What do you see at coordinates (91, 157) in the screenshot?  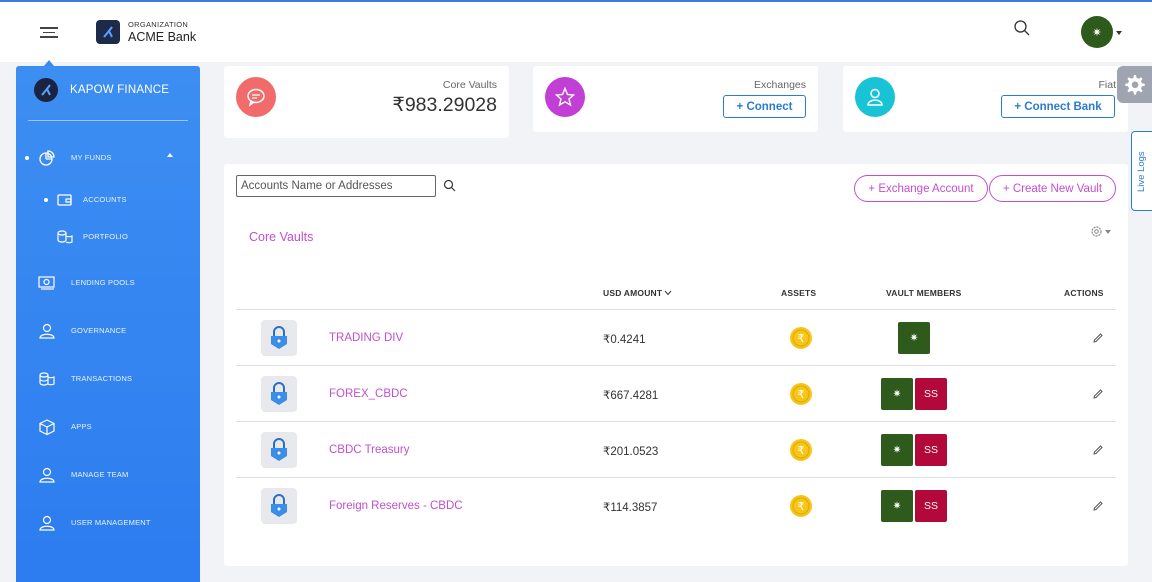 I see `sidebar-item-label: MY FUNDS` at bounding box center [91, 157].